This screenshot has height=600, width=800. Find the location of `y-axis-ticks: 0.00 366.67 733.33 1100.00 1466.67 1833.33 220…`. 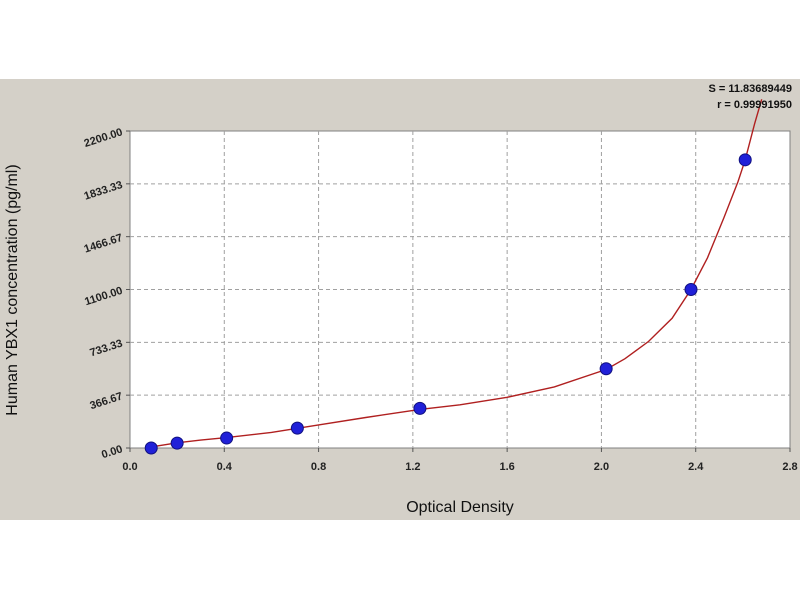

y-axis-ticks: 0.00 366.67 733.33 1100.00 1466.67 1833.33 220… is located at coordinates (106, 293).